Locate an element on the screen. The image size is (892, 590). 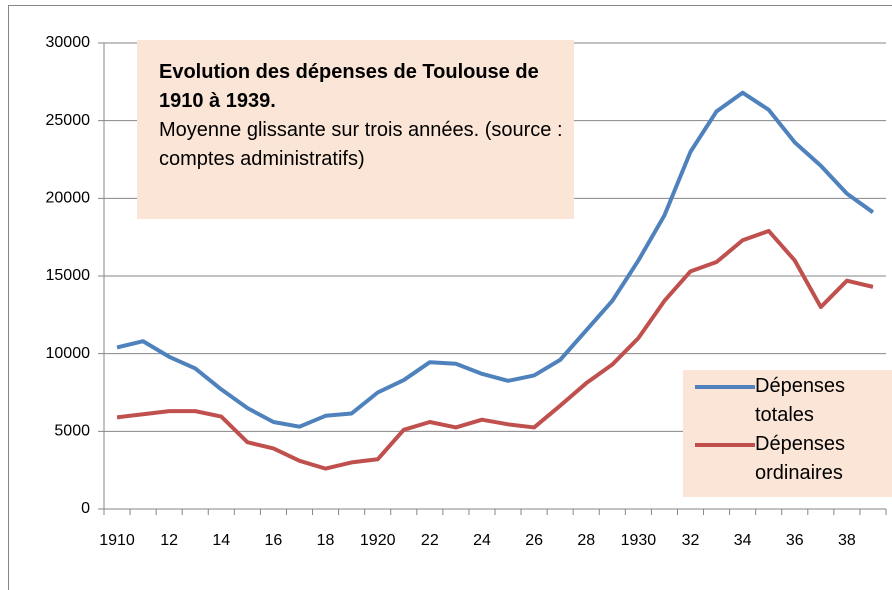
legend-label: Dépenses ordinaires is located at coordinates (800, 458).